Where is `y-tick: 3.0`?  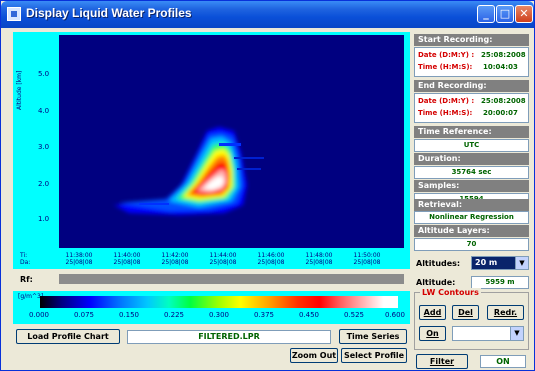 y-tick: 3.0 is located at coordinates (44, 147).